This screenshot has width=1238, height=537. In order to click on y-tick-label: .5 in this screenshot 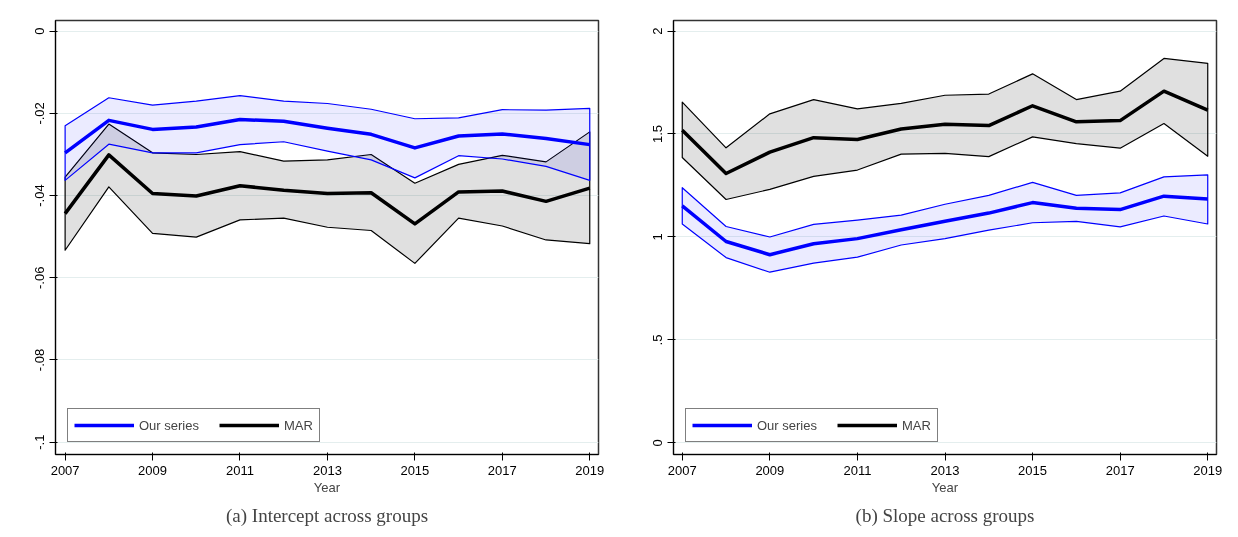, I will do `click(658, 340)`.